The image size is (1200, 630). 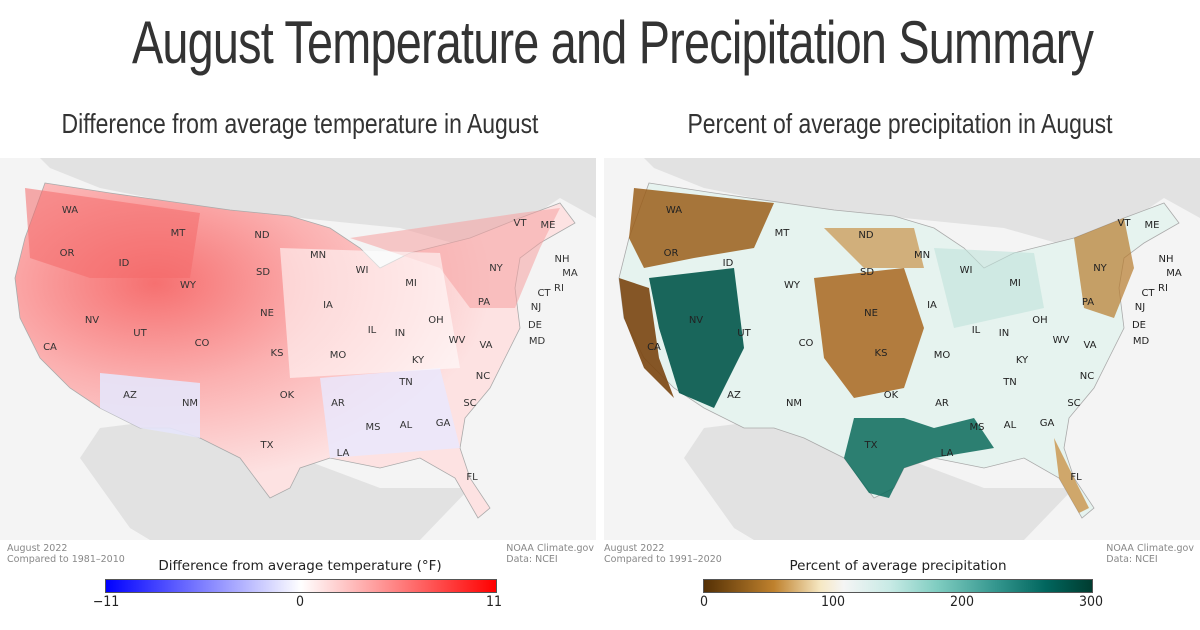 What do you see at coordinates (130, 395) in the screenshot?
I see `state-label-az: AZ` at bounding box center [130, 395].